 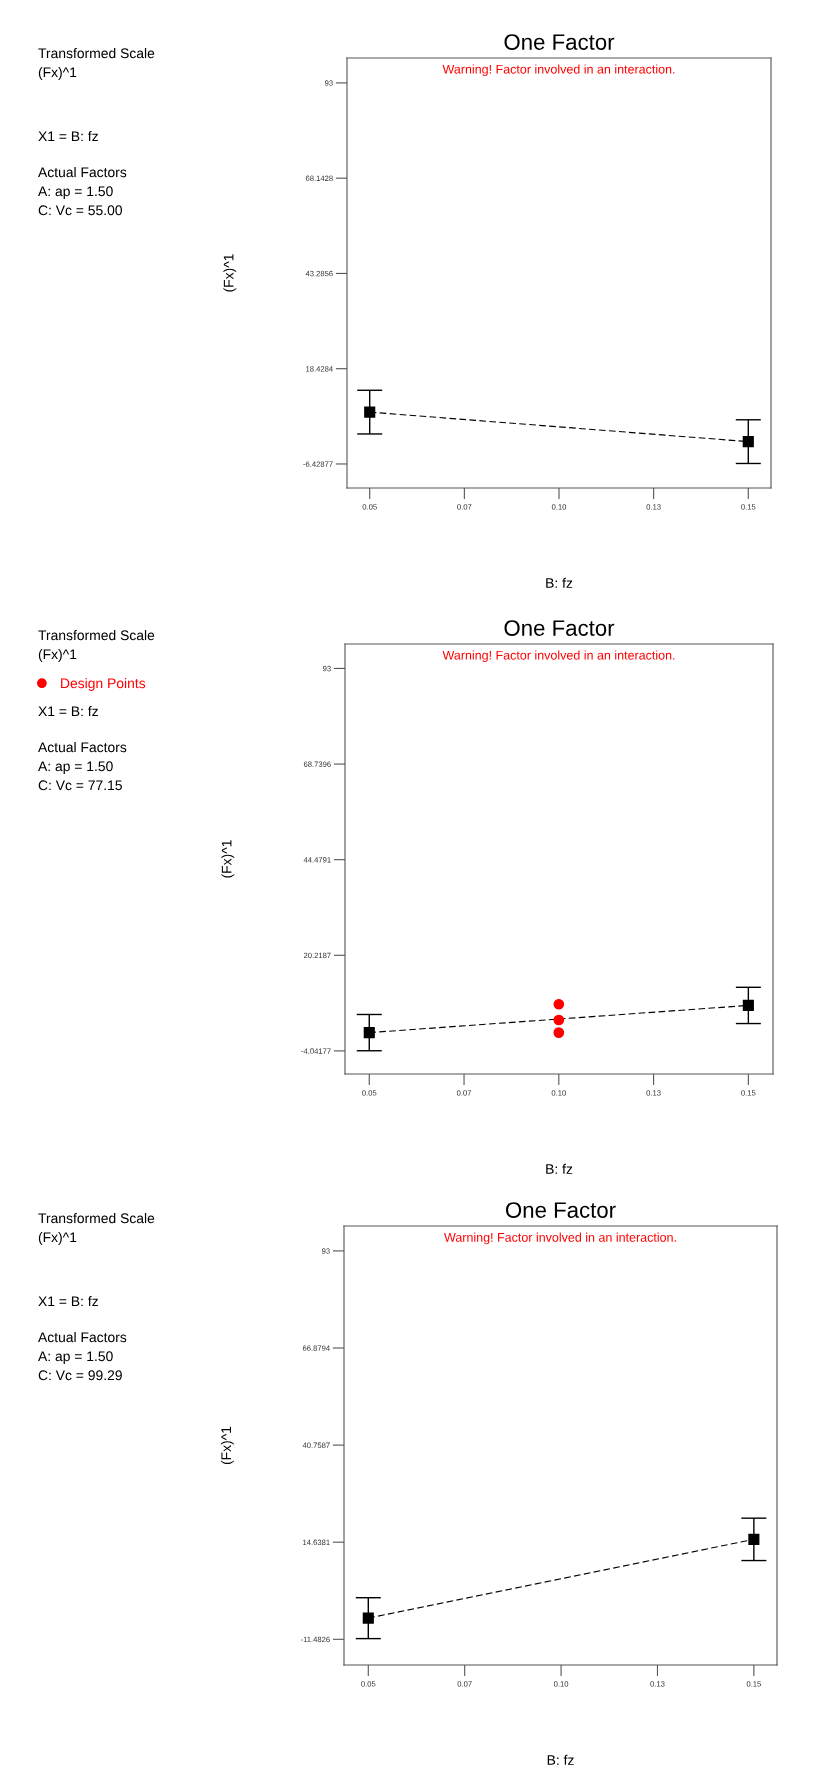 I want to click on text: C: Vc = 77.15, so click(x=80, y=785).